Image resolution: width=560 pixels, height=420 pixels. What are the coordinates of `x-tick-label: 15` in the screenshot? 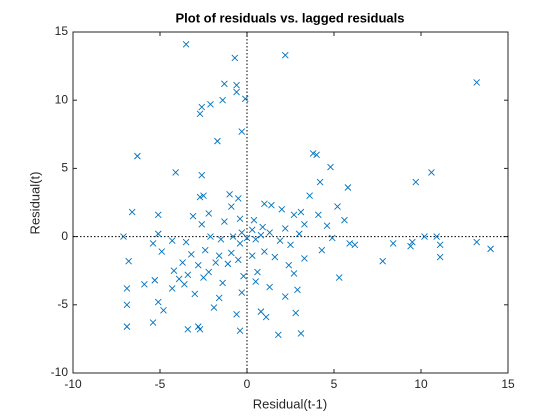 It's located at (508, 384).